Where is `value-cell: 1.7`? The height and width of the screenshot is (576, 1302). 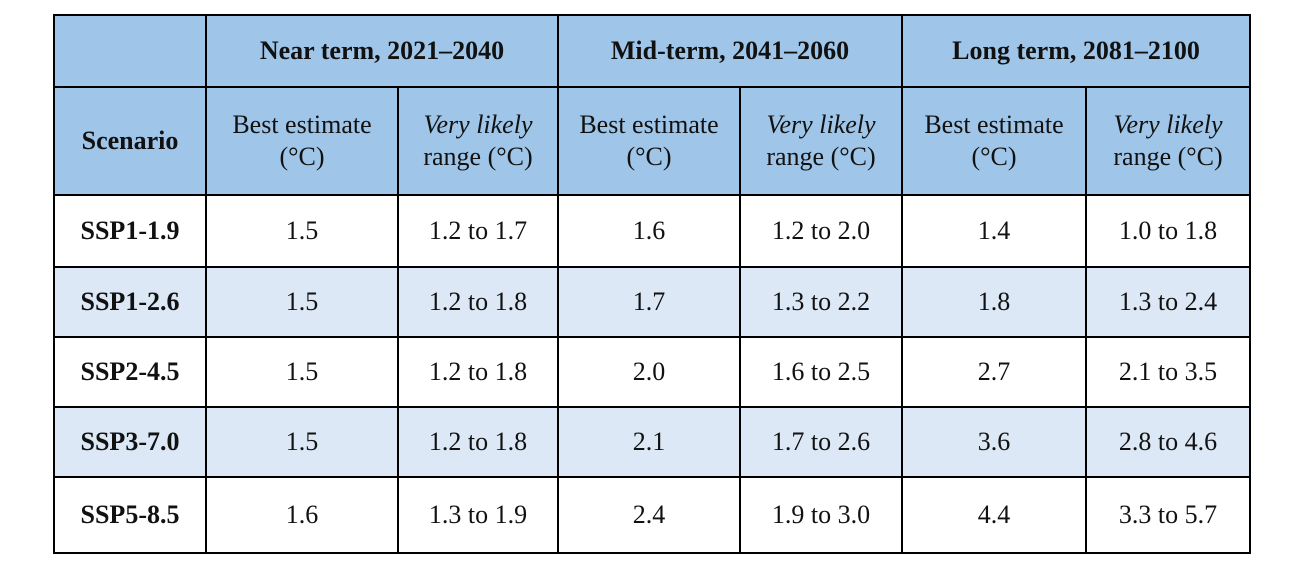 value-cell: 1.7 is located at coordinates (649, 302).